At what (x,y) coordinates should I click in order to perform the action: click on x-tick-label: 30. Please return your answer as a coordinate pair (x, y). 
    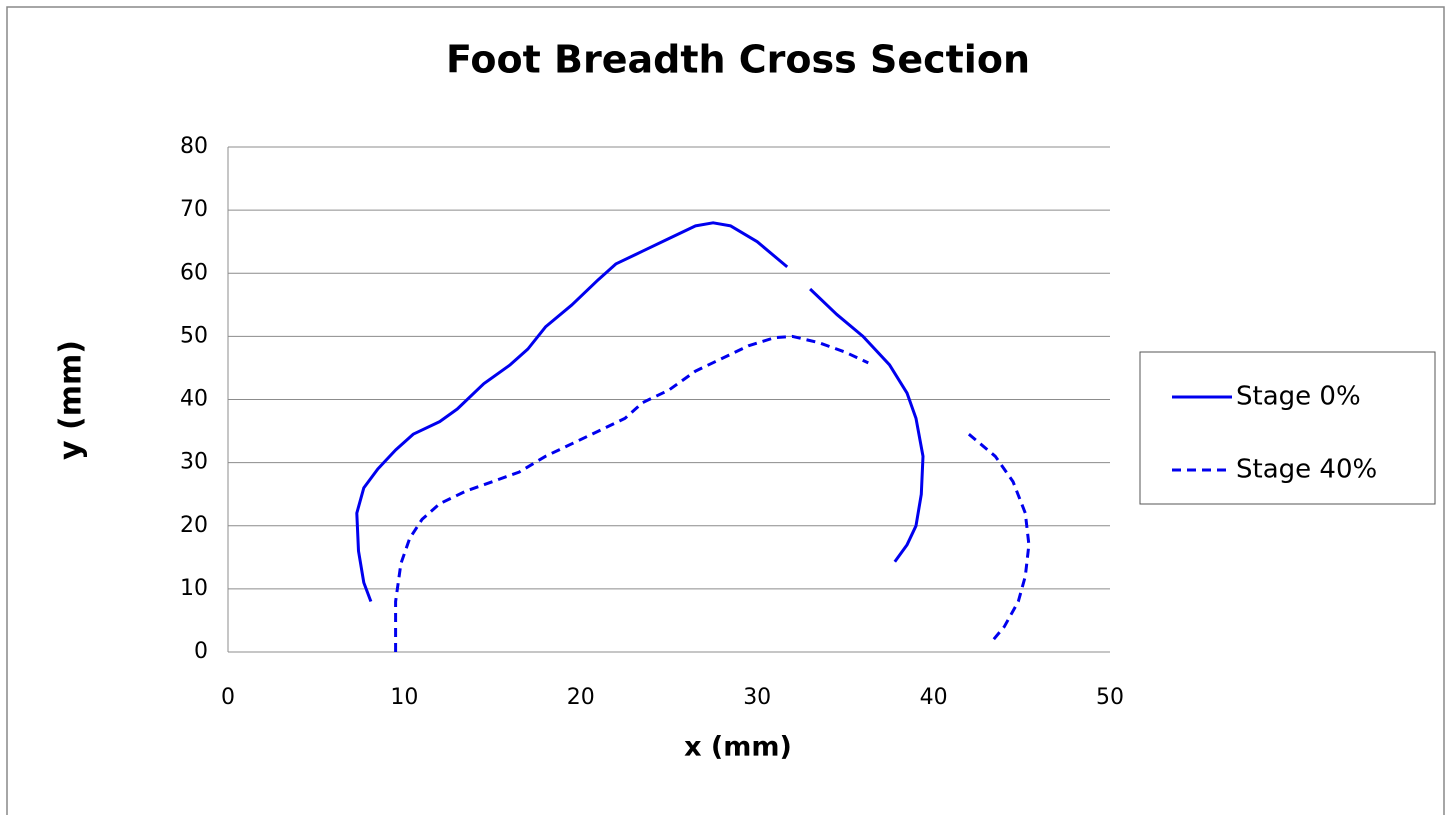
    Looking at the image, I should click on (757, 697).